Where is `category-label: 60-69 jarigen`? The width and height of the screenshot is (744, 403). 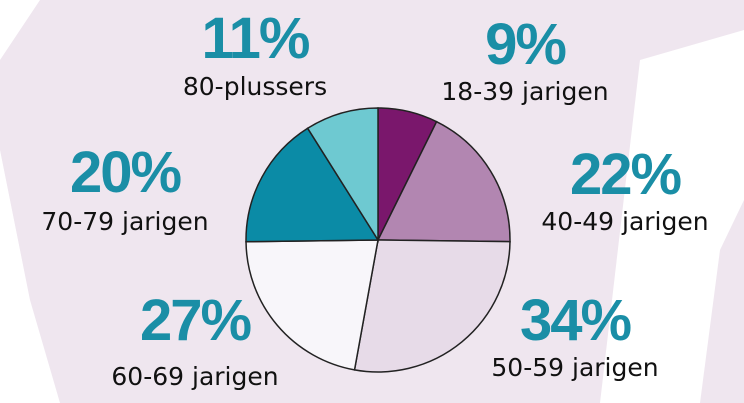
category-label: 60-69 jarigen is located at coordinates (194, 376).